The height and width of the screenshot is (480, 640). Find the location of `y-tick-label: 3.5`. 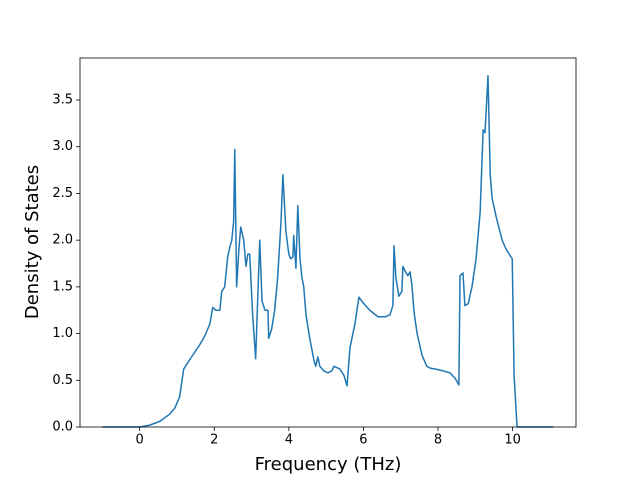

y-tick-label: 3.5 is located at coordinates (62, 100).